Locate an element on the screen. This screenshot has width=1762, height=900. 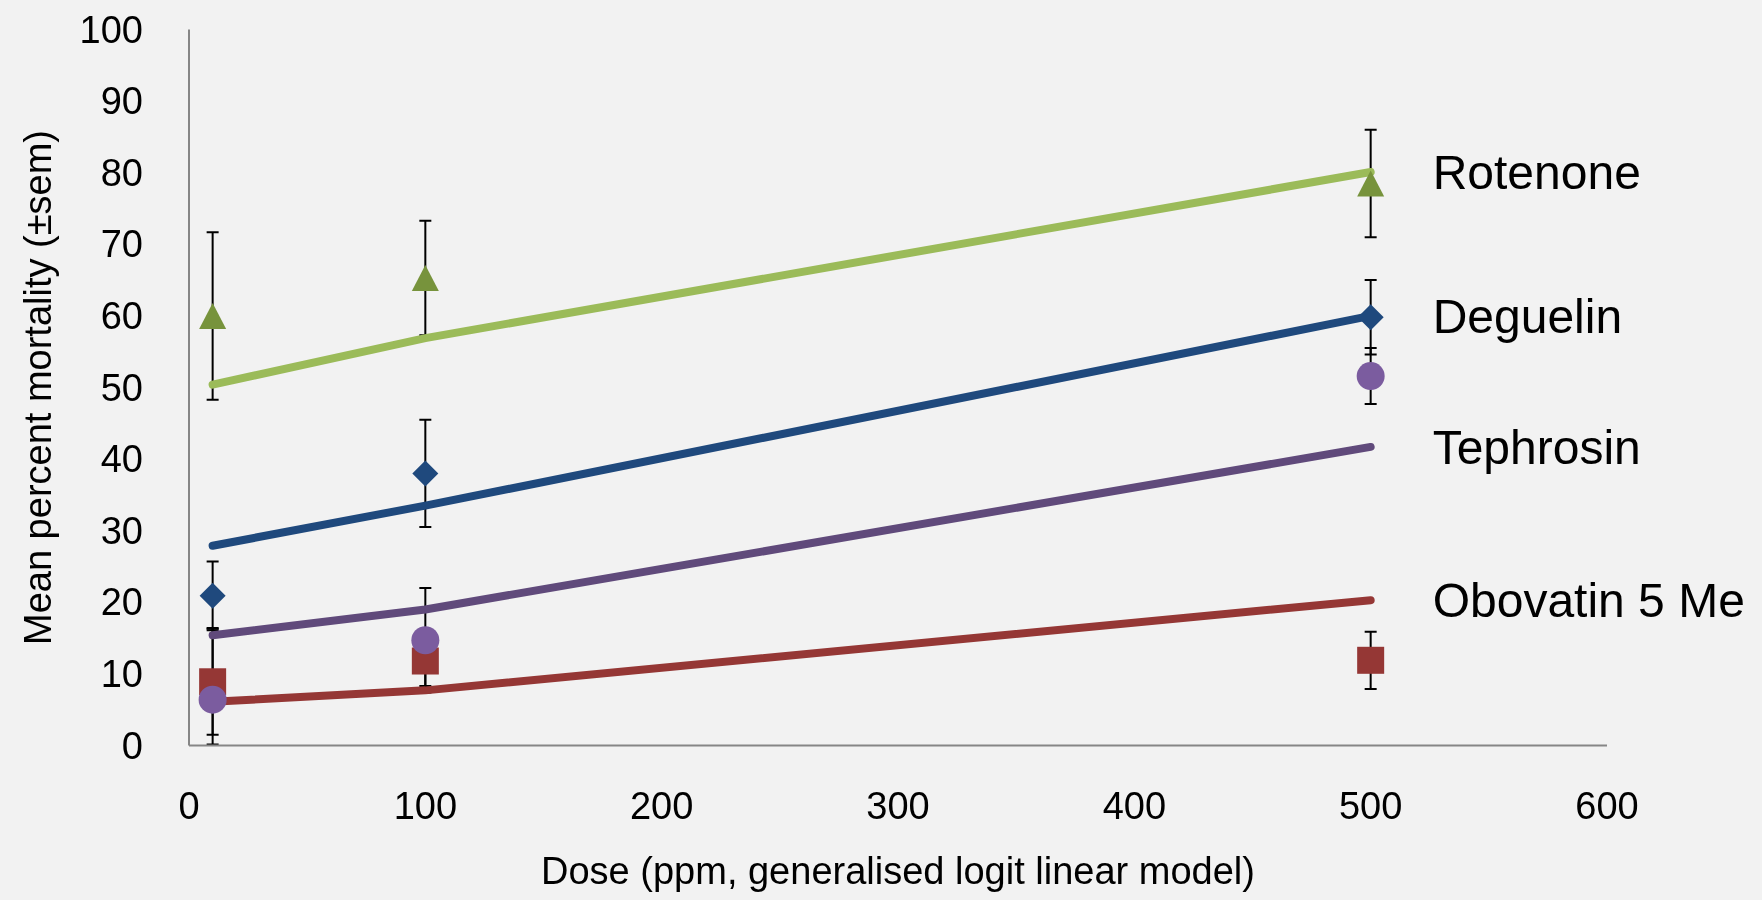
y-tick-label: 30 is located at coordinates (121, 530).